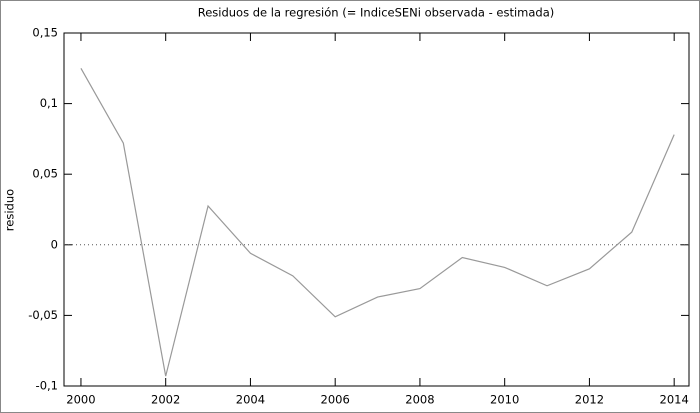  What do you see at coordinates (10, 210) in the screenshot?
I see `y-axis-label: residuo` at bounding box center [10, 210].